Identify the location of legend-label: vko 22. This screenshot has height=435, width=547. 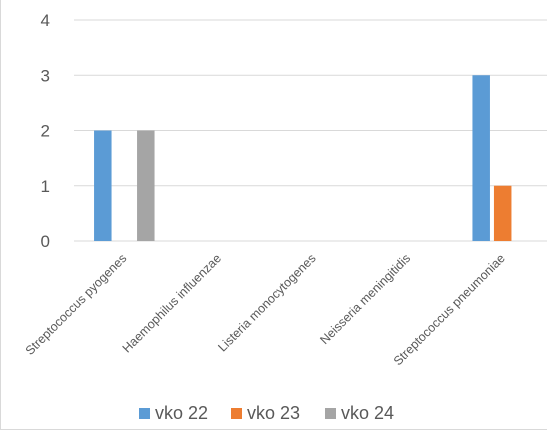
(181, 413).